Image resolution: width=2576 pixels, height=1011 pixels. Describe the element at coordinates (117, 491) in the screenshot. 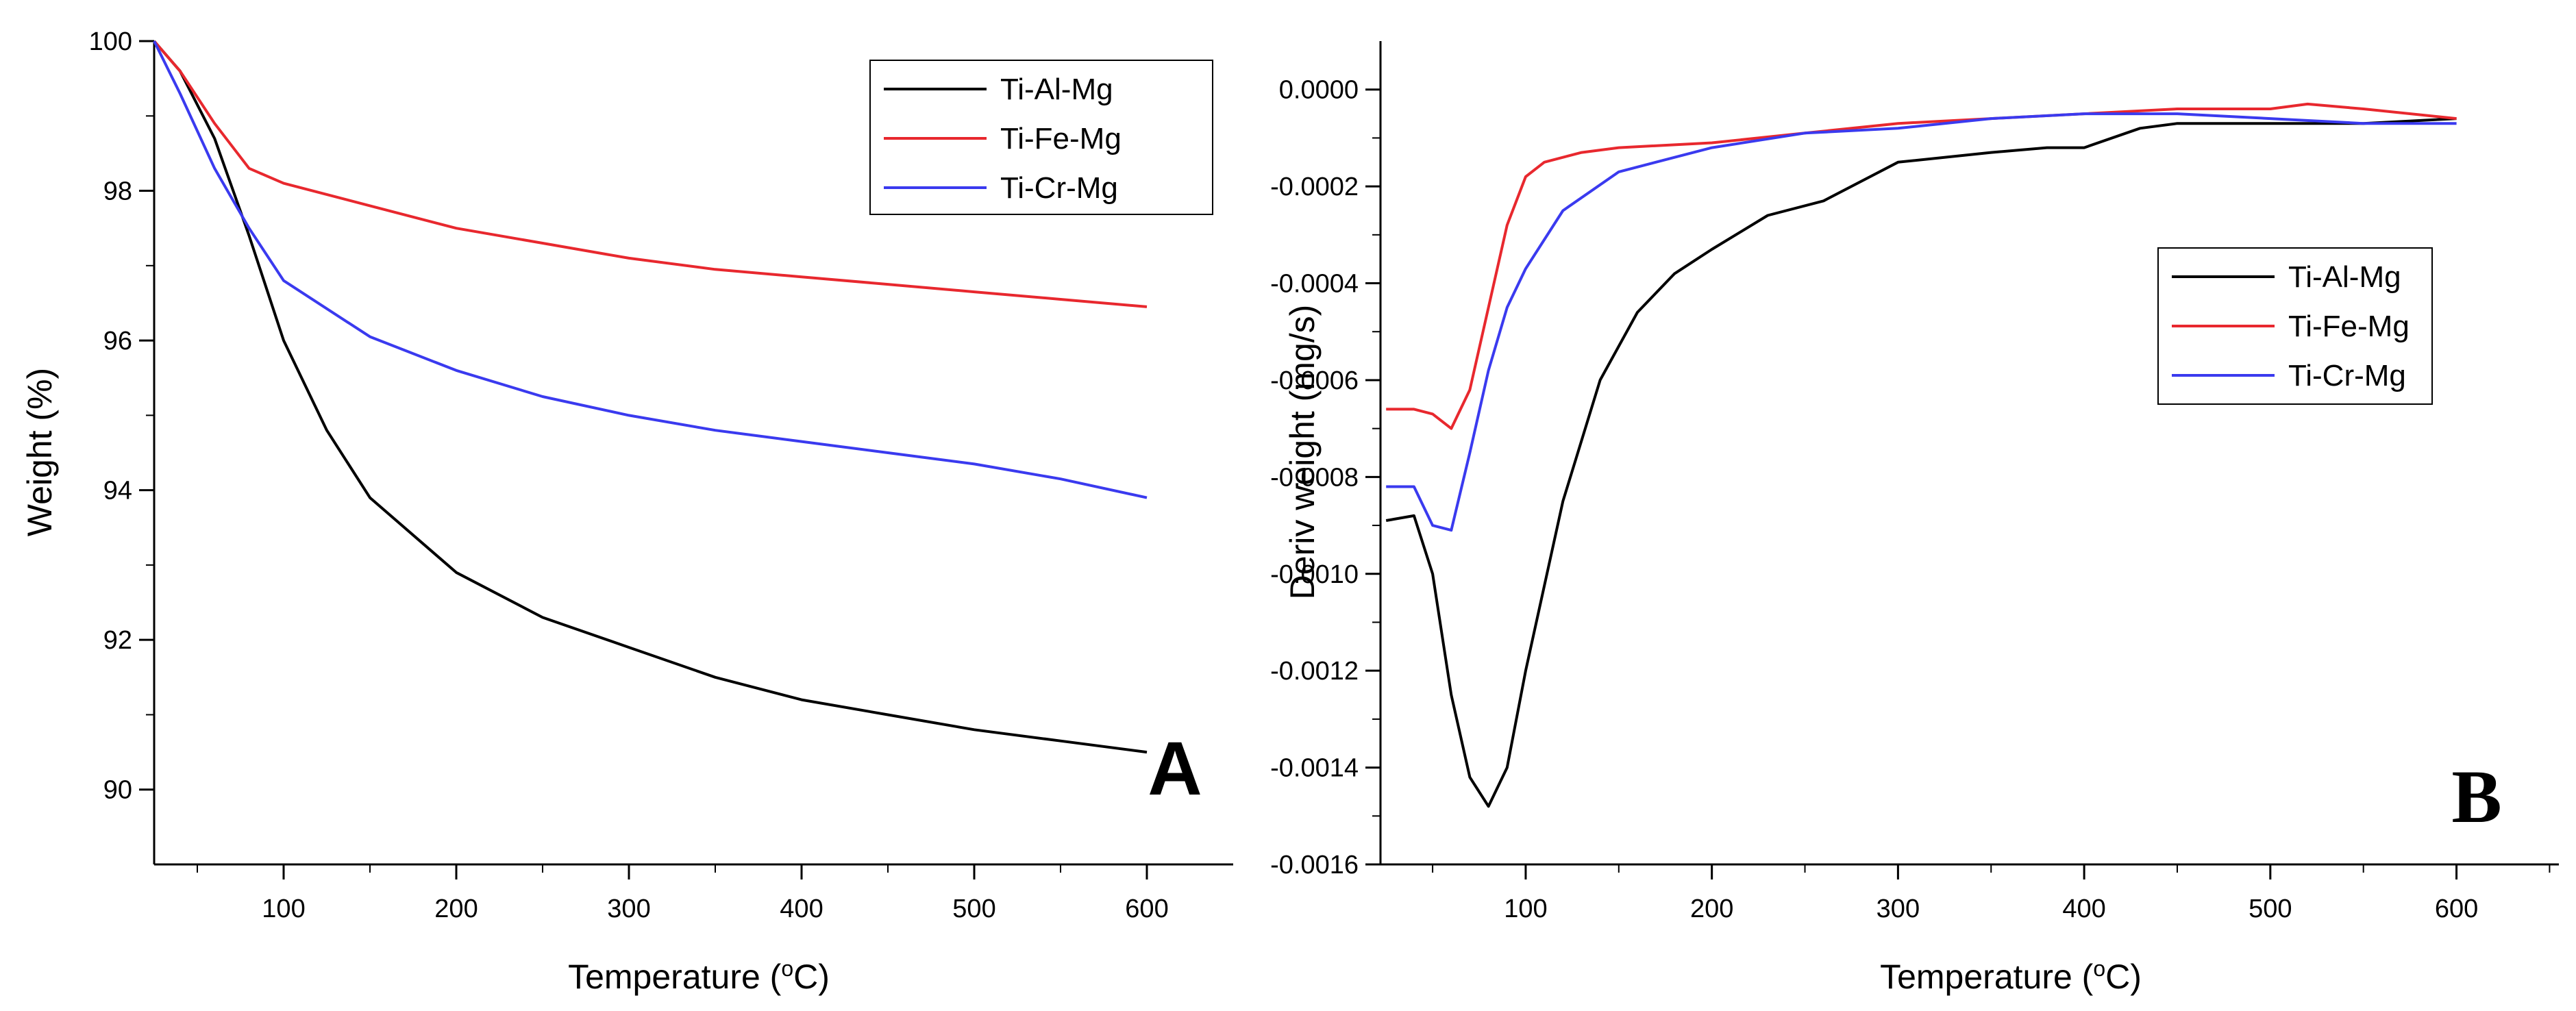

I see `y-tick-label-a-2: 94` at that location.